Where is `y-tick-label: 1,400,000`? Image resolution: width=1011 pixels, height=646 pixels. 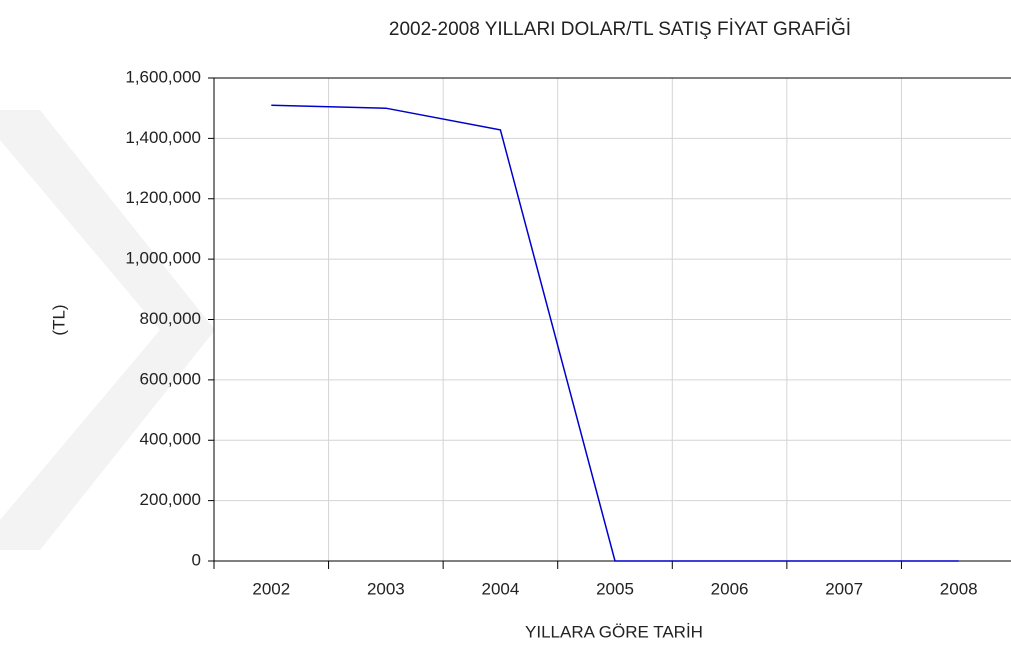 y-tick-label: 1,400,000 is located at coordinates (163, 137).